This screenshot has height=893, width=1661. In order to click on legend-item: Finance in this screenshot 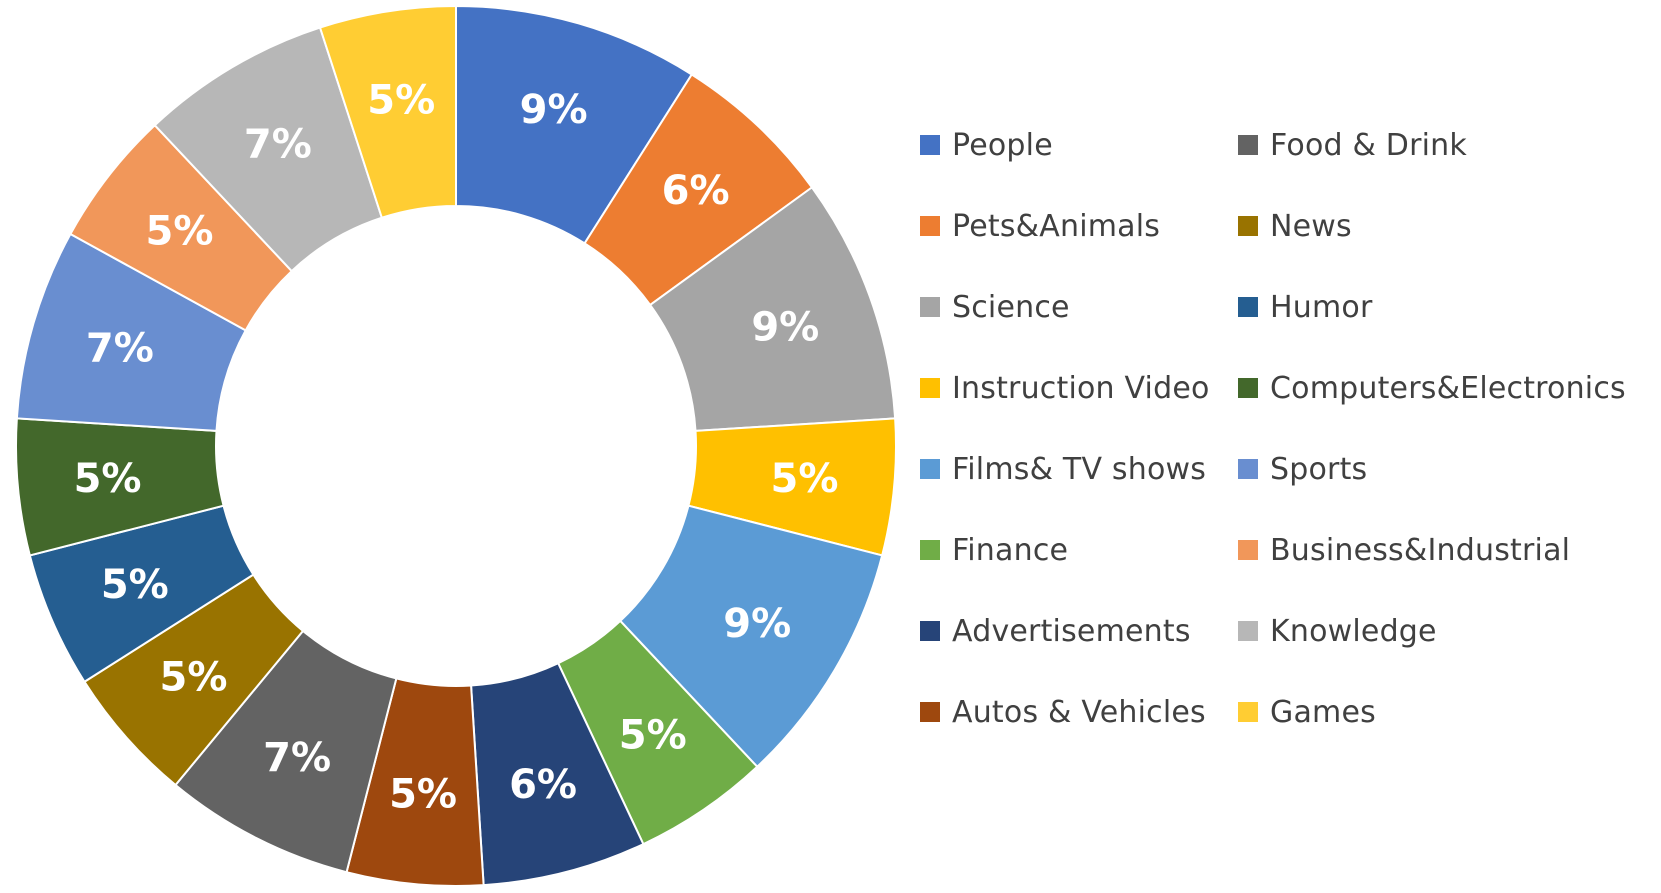, I will do `click(994, 550)`.